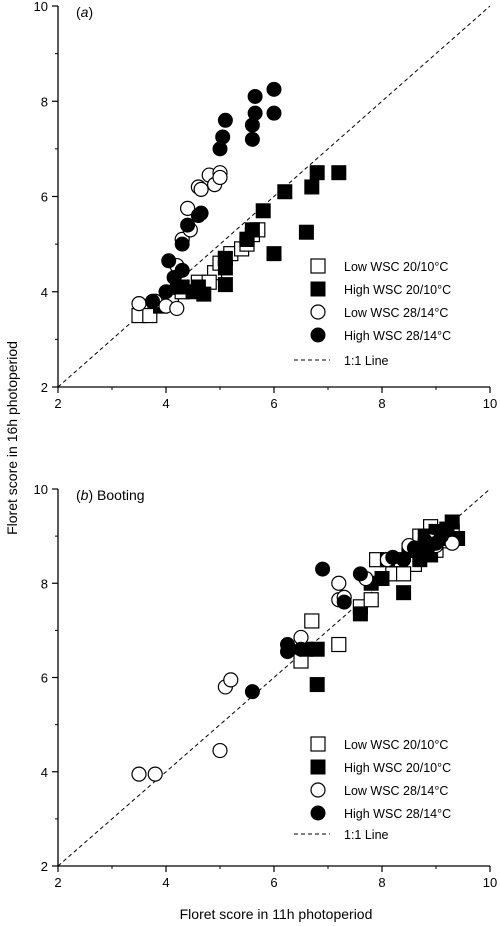 Image resolution: width=500 pixels, height=926 pixels. What do you see at coordinates (44, 866) in the screenshot?
I see `y-tick-label: 2` at bounding box center [44, 866].